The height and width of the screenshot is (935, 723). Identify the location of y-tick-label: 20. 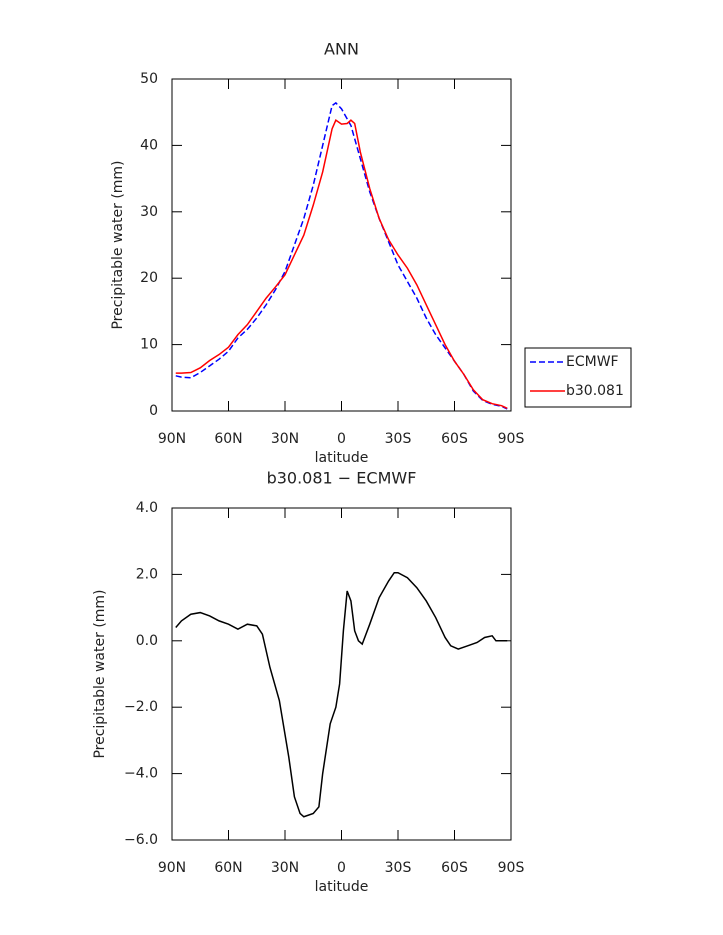
(149, 278).